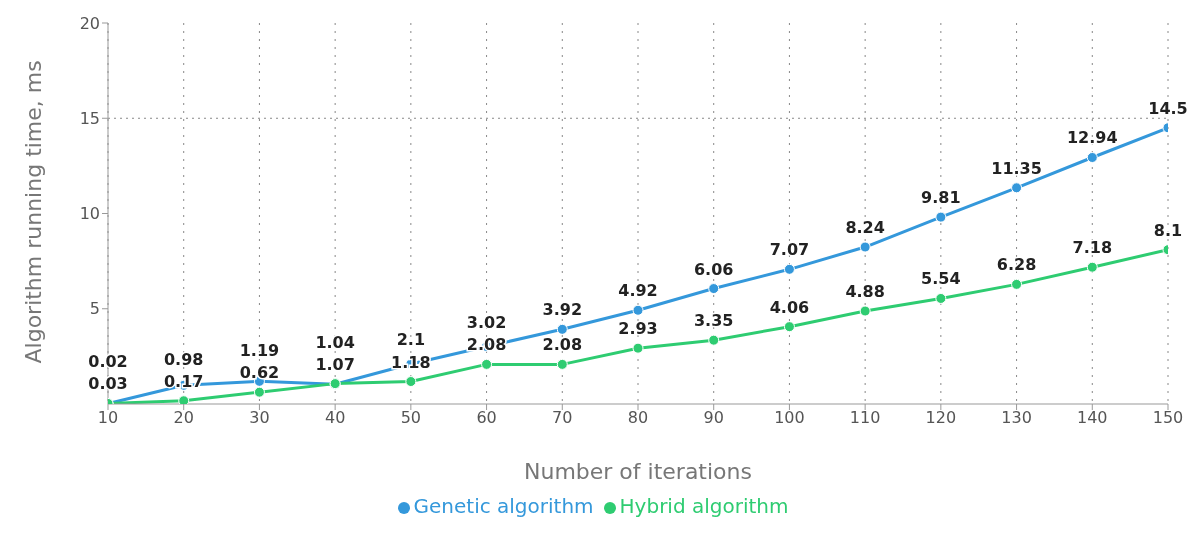  What do you see at coordinates (789, 250) in the screenshot?
I see `data-label: 7.07` at bounding box center [789, 250].